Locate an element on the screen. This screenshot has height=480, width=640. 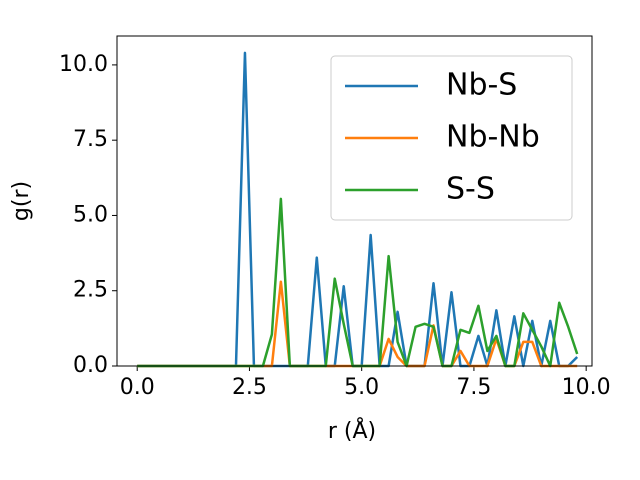
x-tick-label: 2.5 is located at coordinates (249, 387).